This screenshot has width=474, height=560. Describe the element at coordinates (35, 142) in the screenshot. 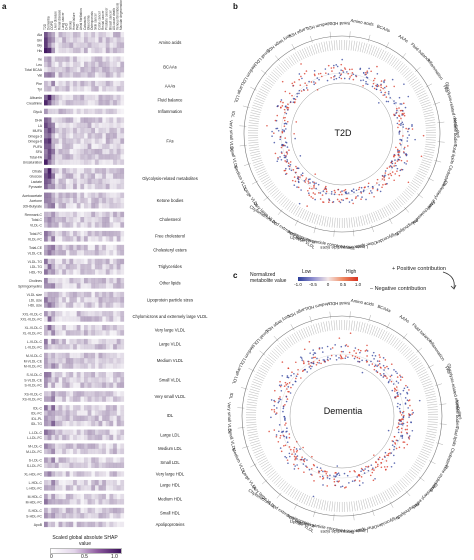

I see `heatmap-row-label: Omega-6` at that location.